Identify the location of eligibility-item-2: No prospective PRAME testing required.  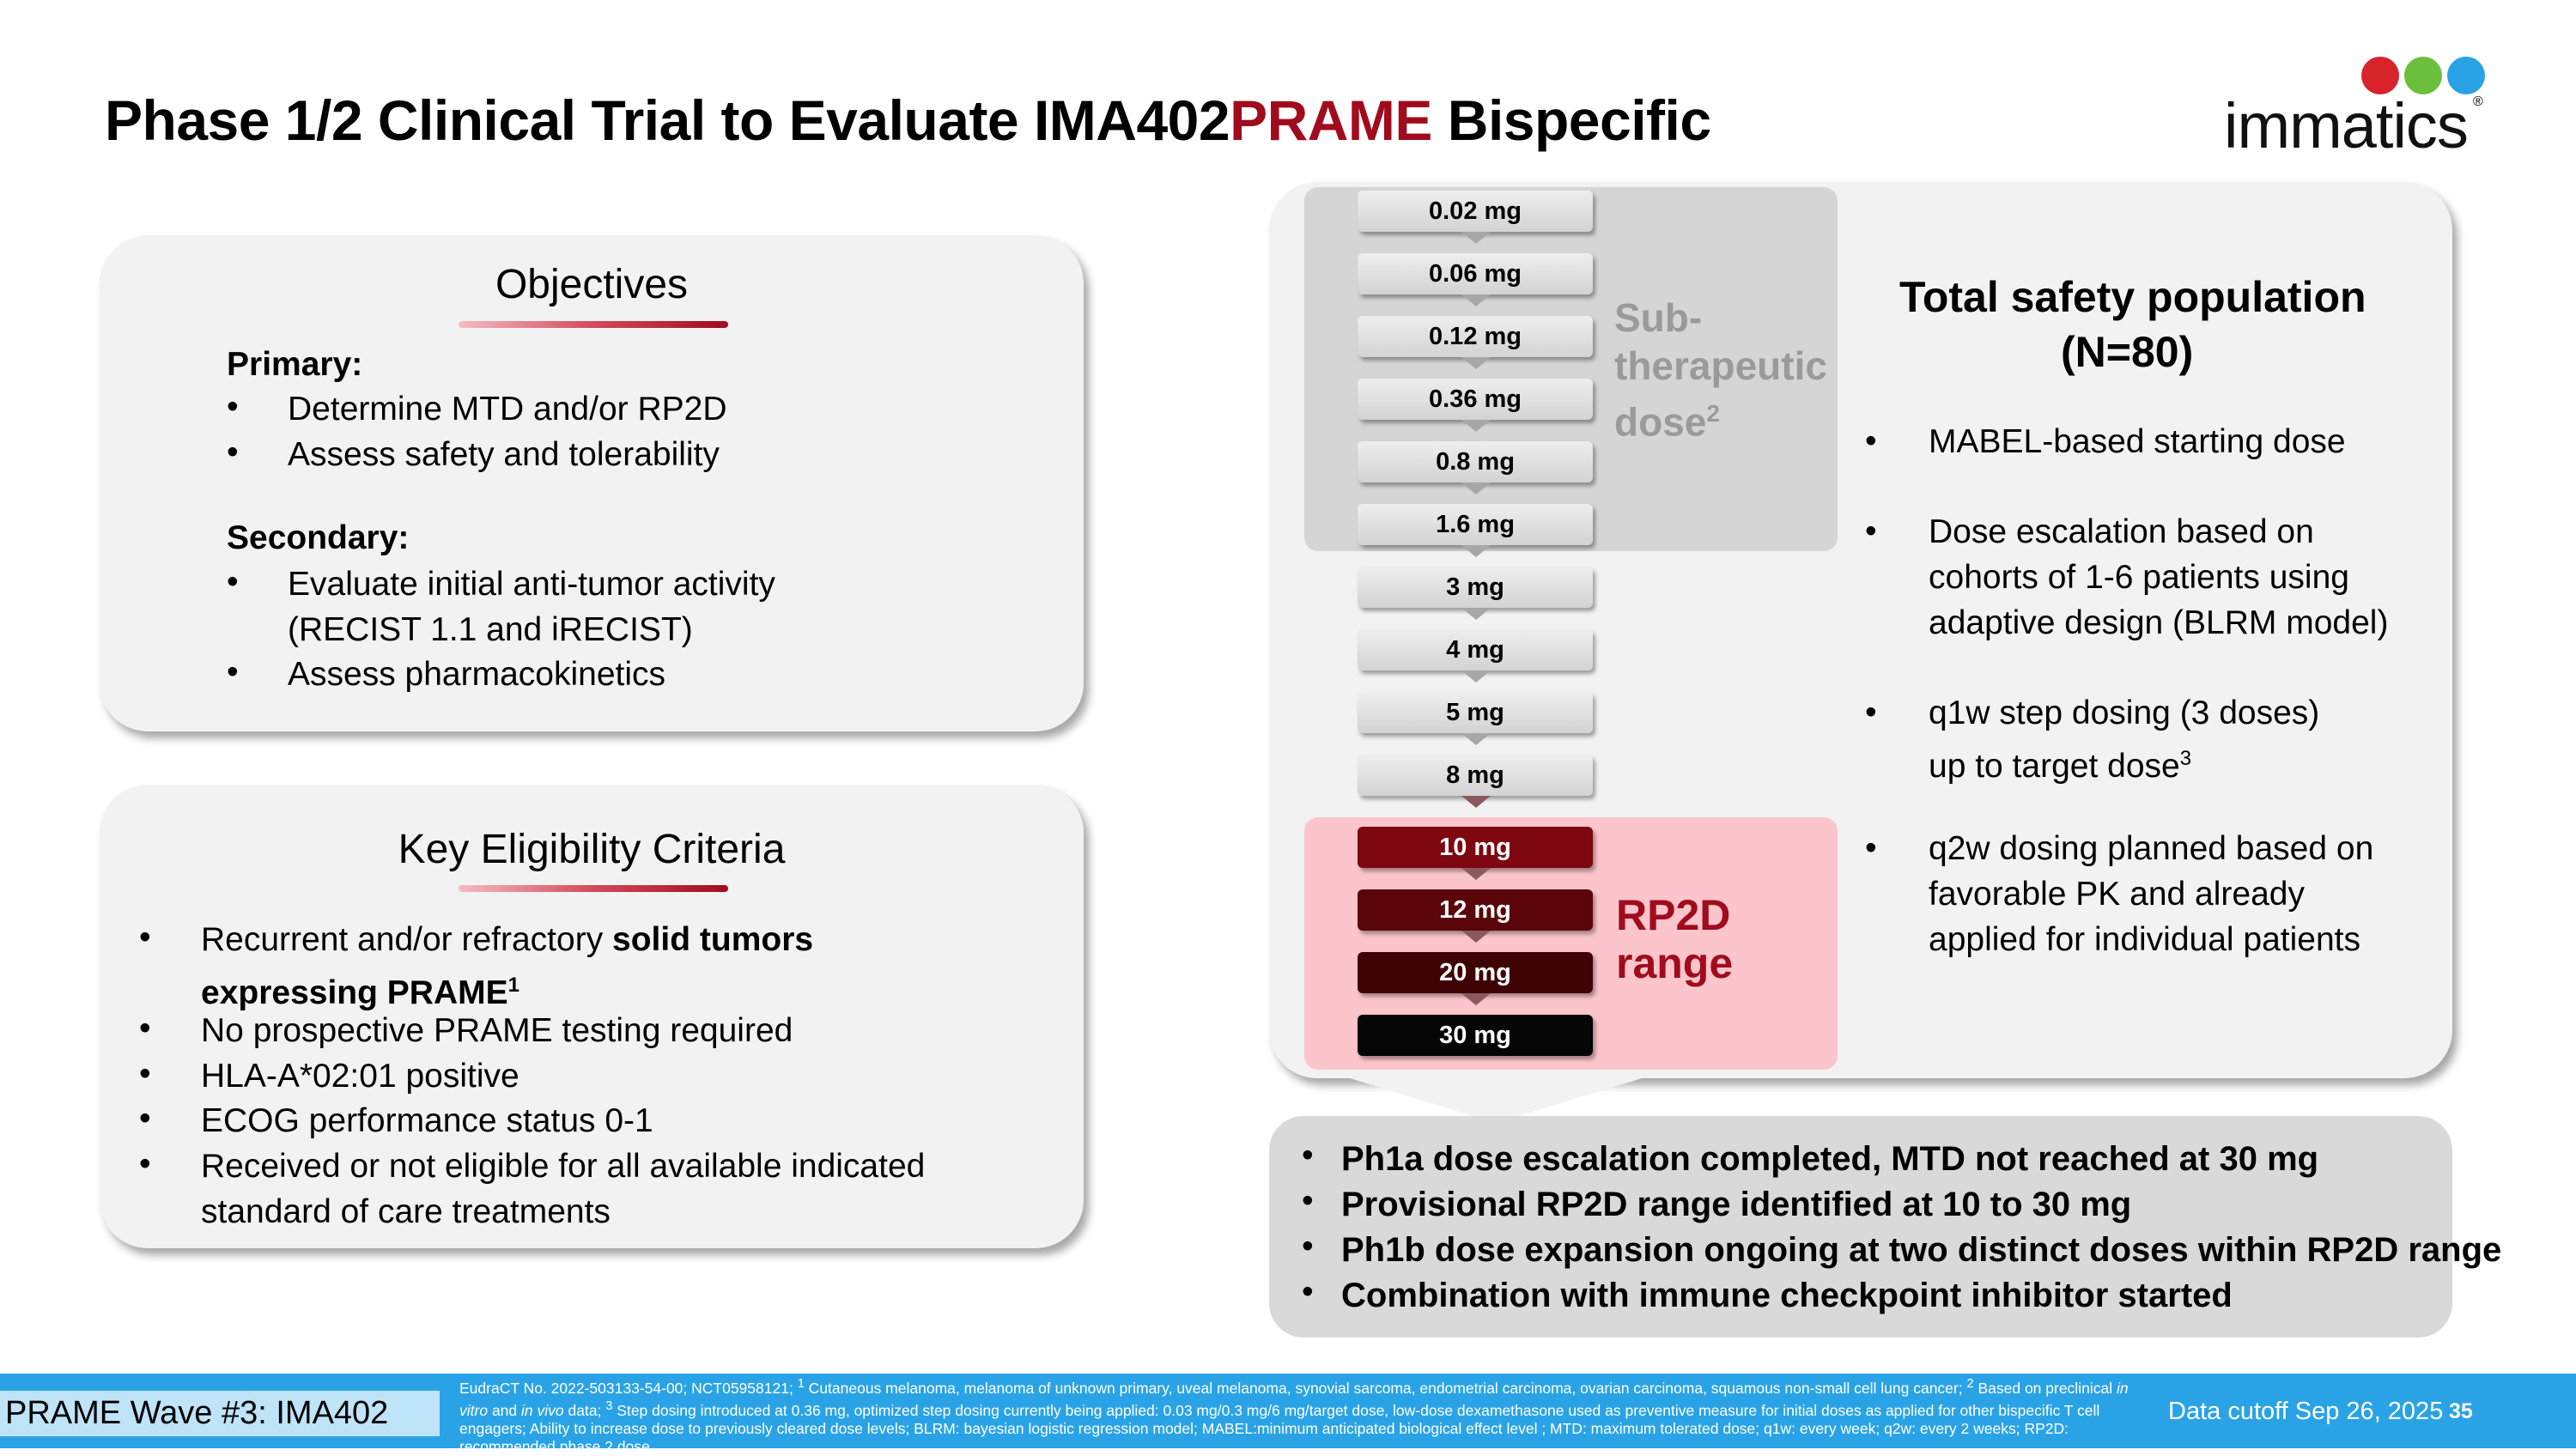
(497, 1031).